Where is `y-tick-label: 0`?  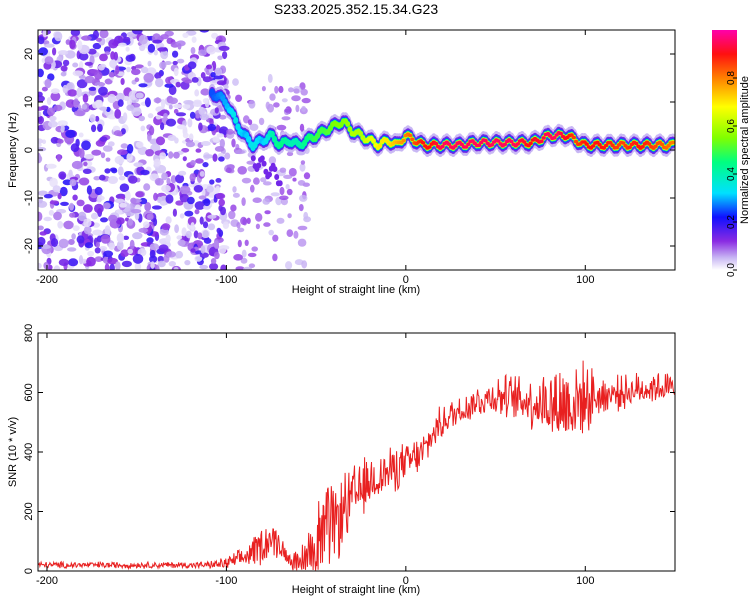
y-tick-label: 0 is located at coordinates (29, 571).